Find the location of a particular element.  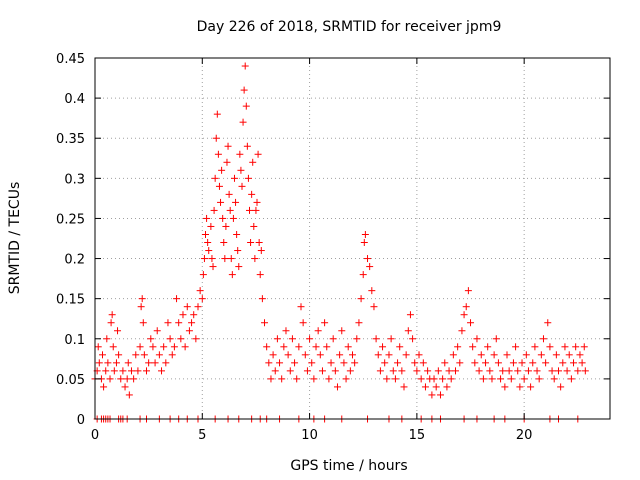

x-tick-label: 15 is located at coordinates (417, 435).